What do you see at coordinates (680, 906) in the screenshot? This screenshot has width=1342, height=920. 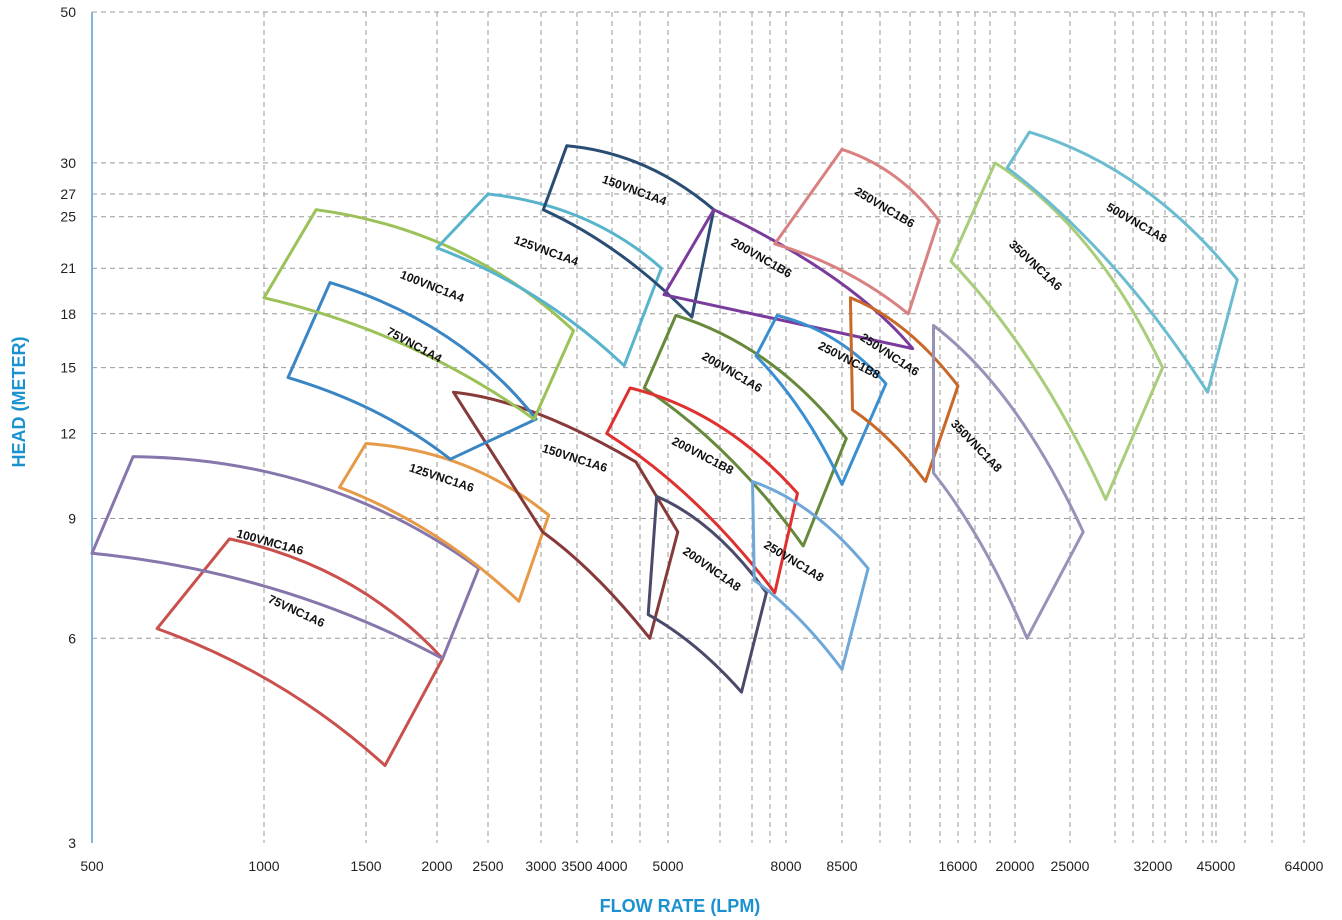 I see `x-axis-title: FLOW RATE (LPM)` at bounding box center [680, 906].